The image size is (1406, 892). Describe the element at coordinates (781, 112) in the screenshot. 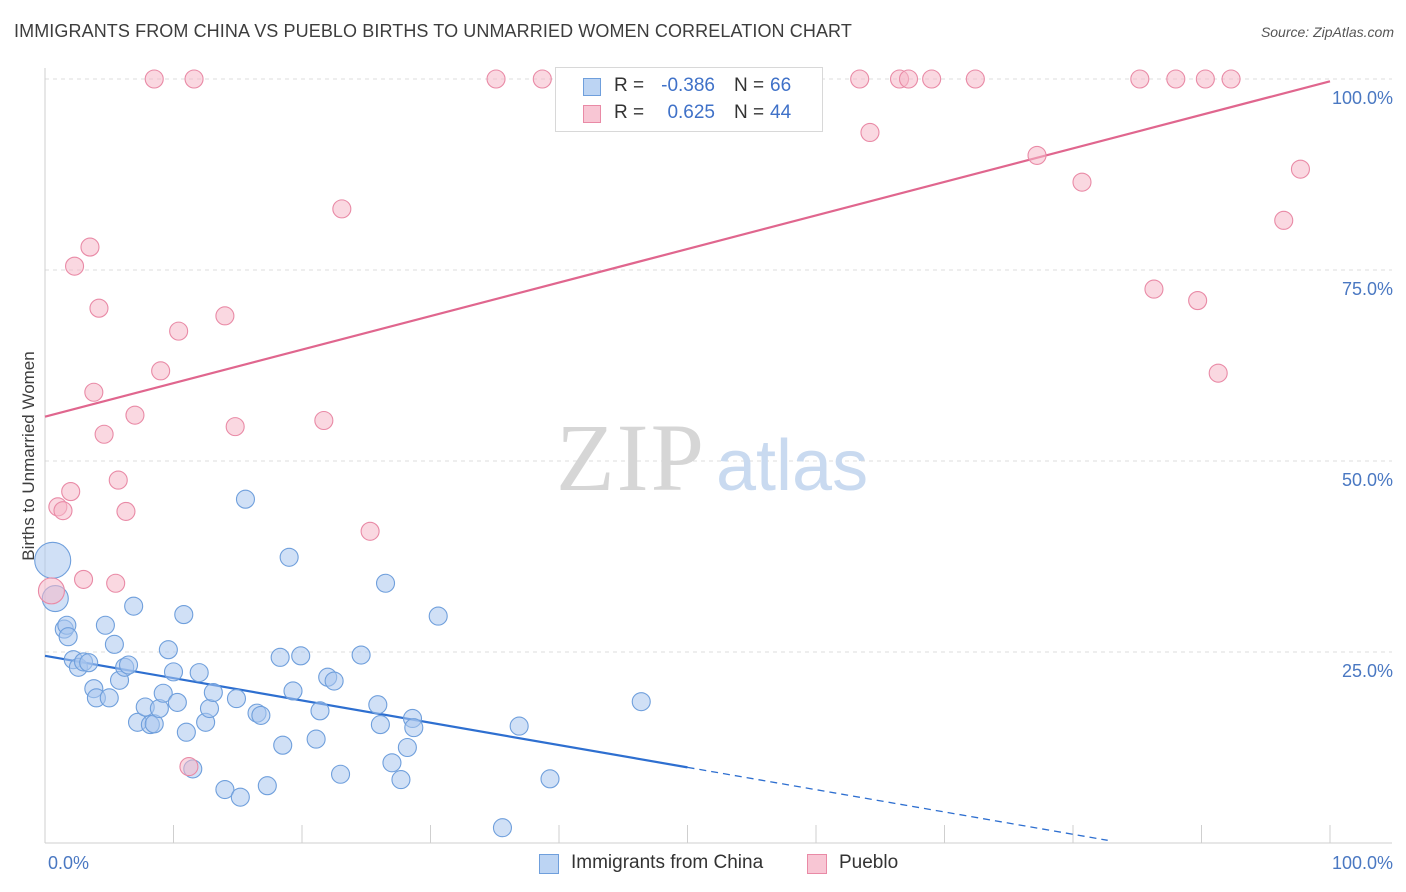

I see `legend-n-value: 44` at that location.